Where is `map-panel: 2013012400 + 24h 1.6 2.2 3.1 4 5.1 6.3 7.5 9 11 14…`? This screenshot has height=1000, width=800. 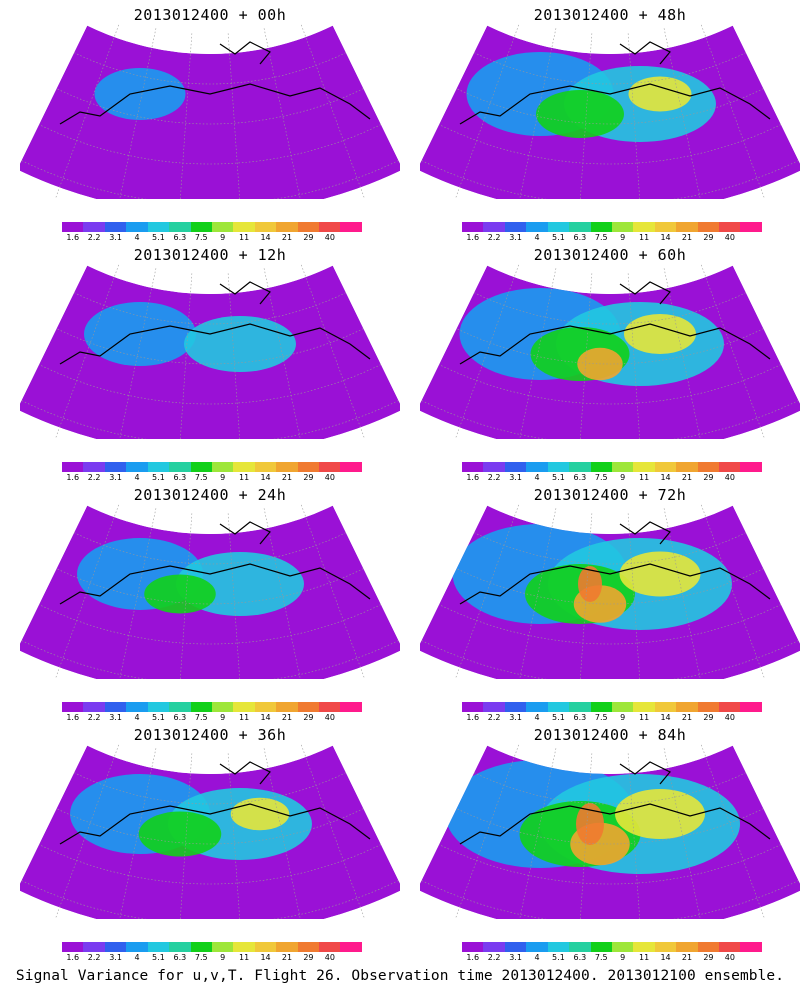
map-panel: 2013012400 + 24h 1.6 2.2 3.1 4 5.1 6.3 7.5 9 11 14… is located at coordinates (210, 601).